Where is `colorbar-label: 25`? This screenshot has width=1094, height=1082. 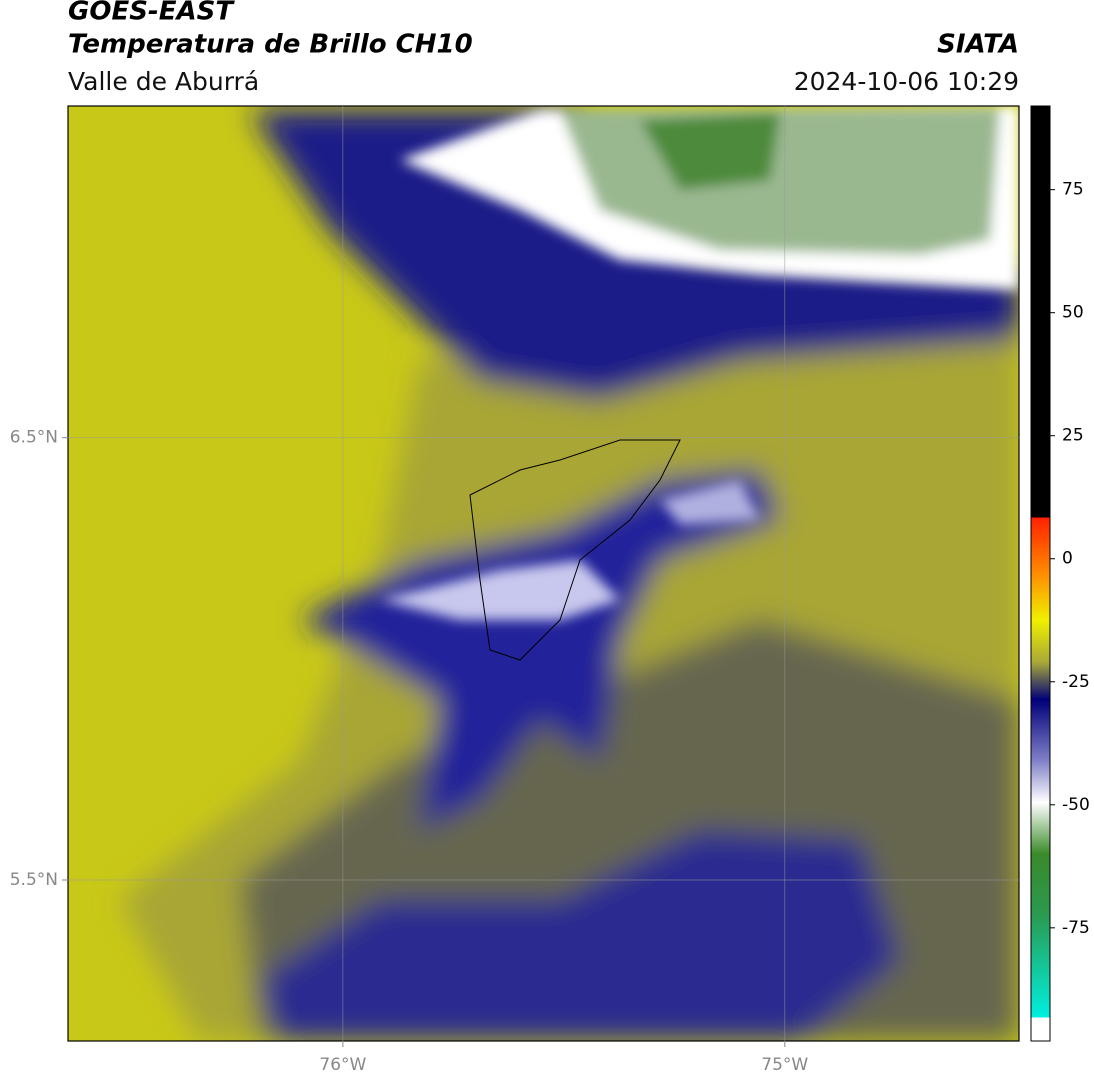 colorbar-label: 25 is located at coordinates (1073, 436).